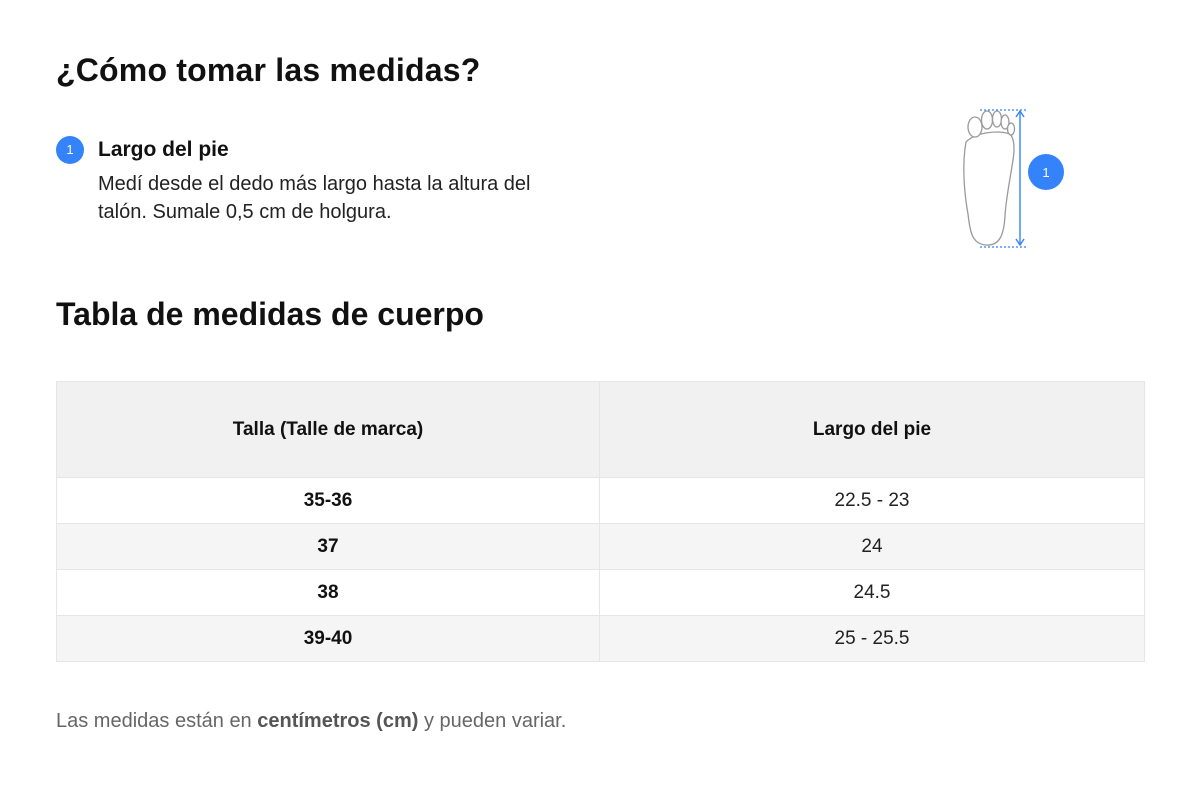 The image size is (1200, 790). Describe the element at coordinates (1045, 172) in the screenshot. I see `foot-marker-number: 1` at that location.